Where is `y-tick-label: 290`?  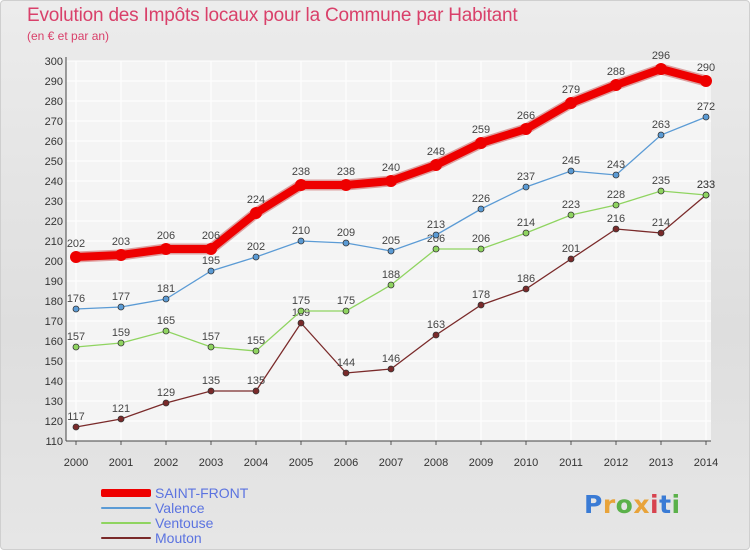
y-tick-label: 290 is located at coordinates (54, 82).